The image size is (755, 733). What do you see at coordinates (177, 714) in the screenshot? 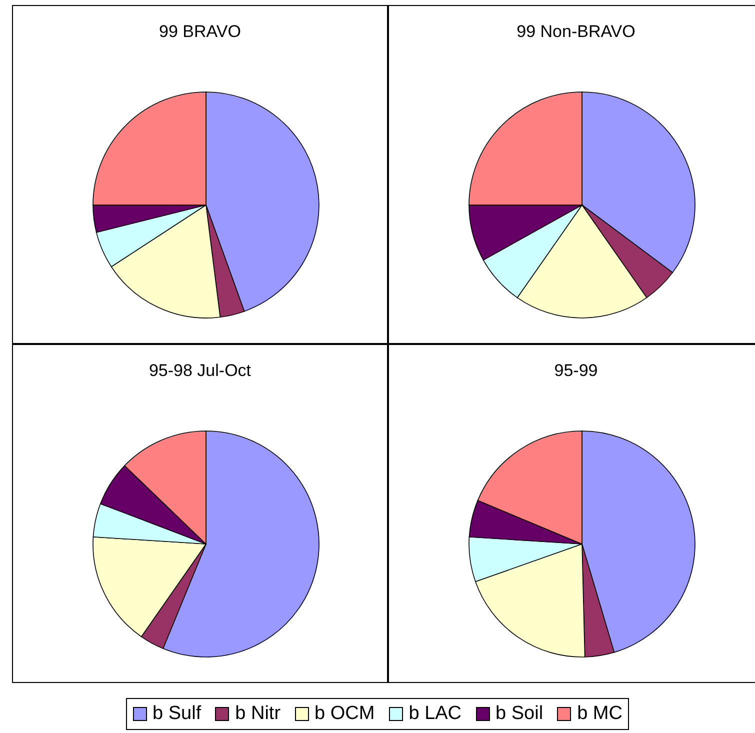
I see `legend-label: b Sulf` at bounding box center [177, 714].